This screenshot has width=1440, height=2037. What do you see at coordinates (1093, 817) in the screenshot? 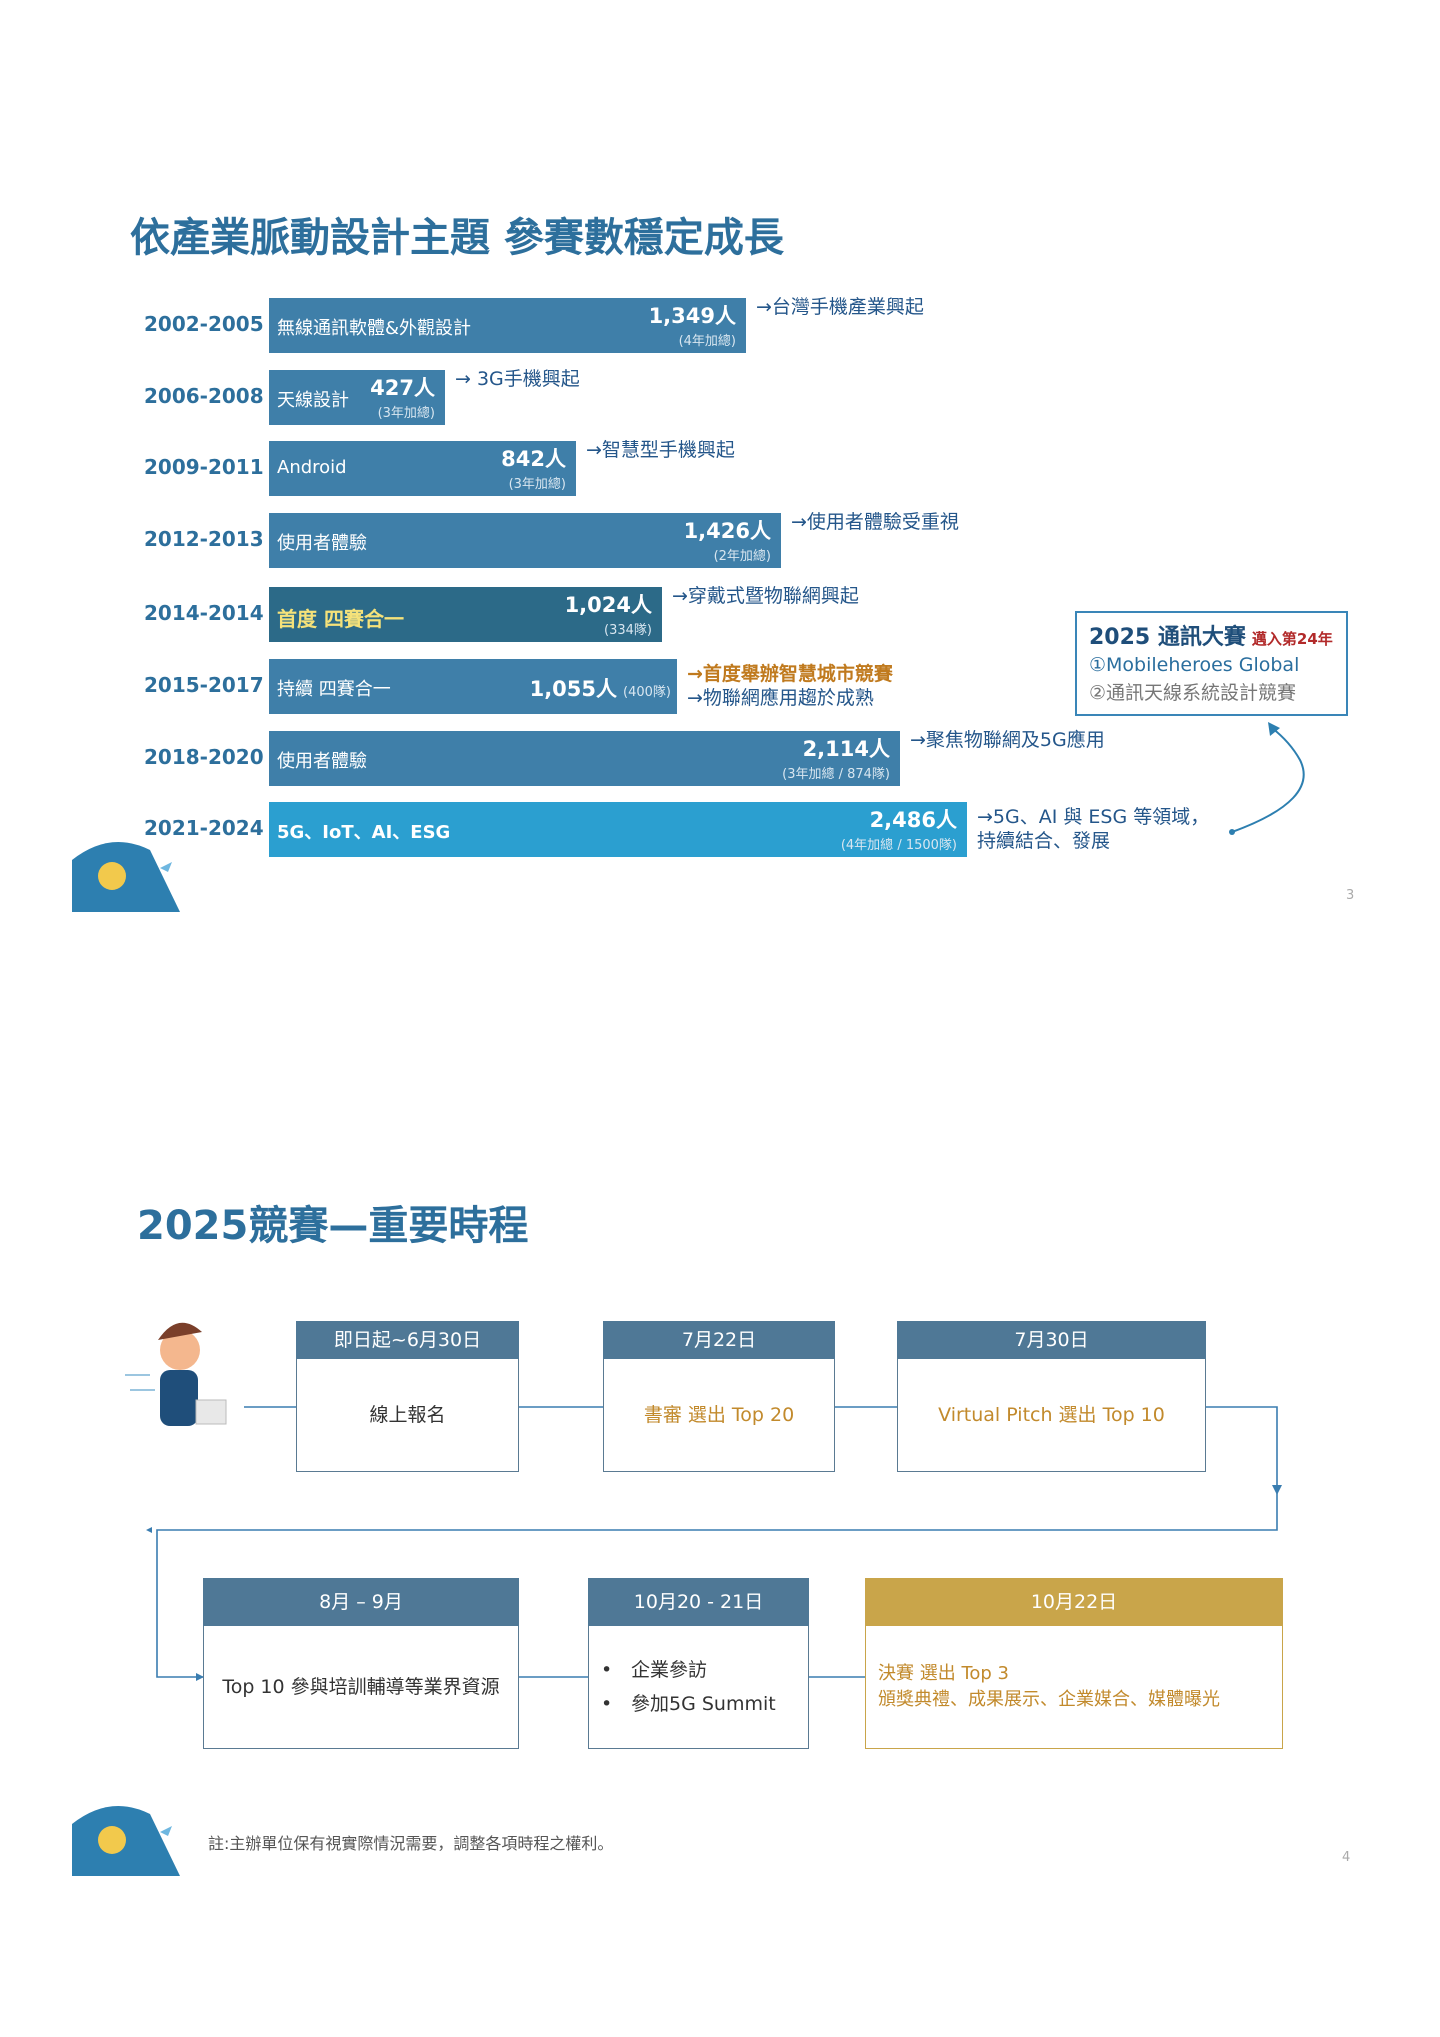
I see `trend: →5G、AI 與 ESG 等領域，` at bounding box center [1093, 817].